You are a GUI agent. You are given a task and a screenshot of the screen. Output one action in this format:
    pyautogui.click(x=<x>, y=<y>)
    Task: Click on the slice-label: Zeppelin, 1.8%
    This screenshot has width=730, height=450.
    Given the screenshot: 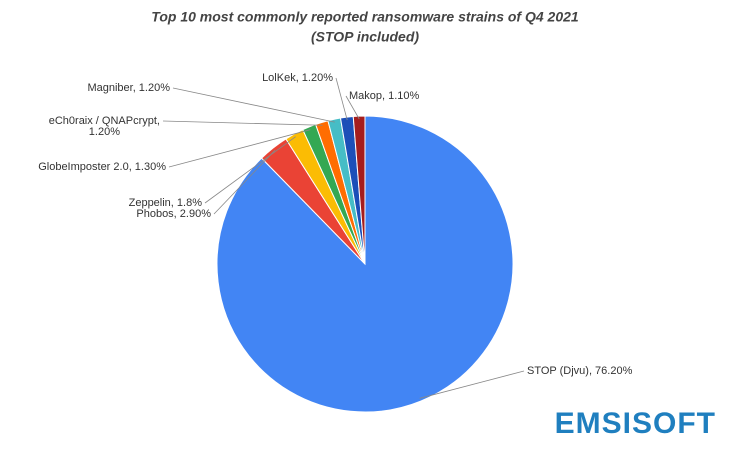 What is the action you would take?
    pyautogui.click(x=166, y=203)
    